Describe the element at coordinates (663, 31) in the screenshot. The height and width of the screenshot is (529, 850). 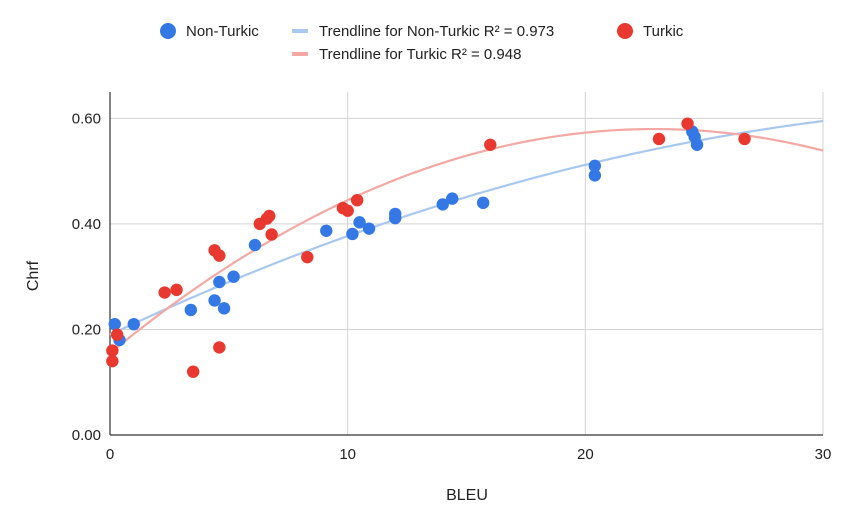
I see `legend-label: Turkic` at that location.